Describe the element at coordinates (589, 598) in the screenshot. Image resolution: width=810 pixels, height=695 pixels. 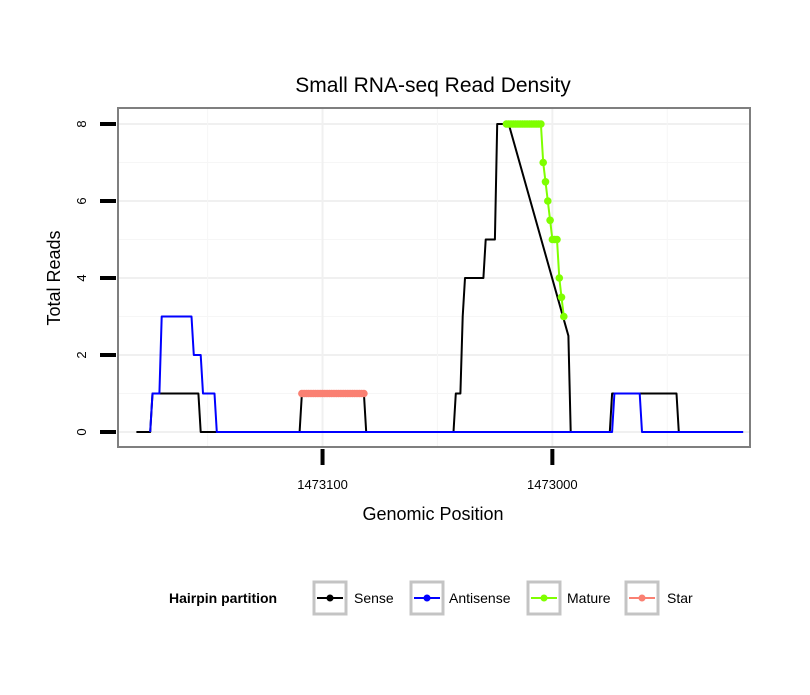
I see `legend-label-mature: Mature` at that location.